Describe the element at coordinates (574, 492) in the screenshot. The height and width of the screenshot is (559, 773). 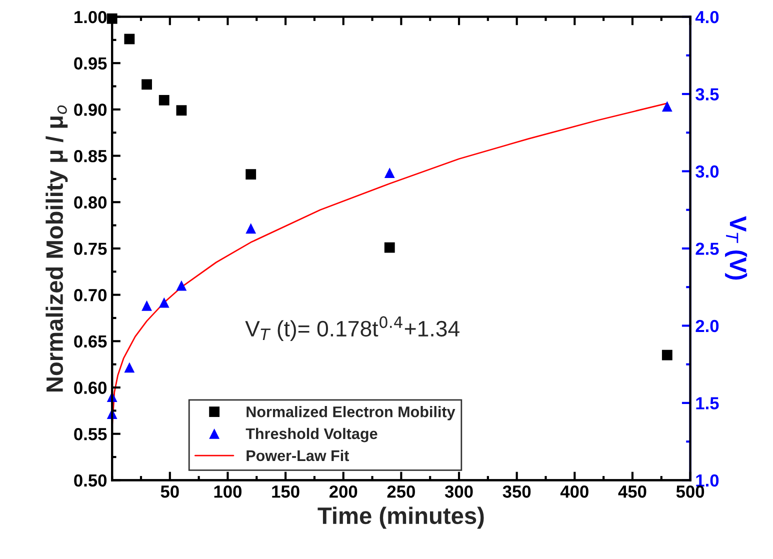
I see `x-tick-label: 400` at that location.